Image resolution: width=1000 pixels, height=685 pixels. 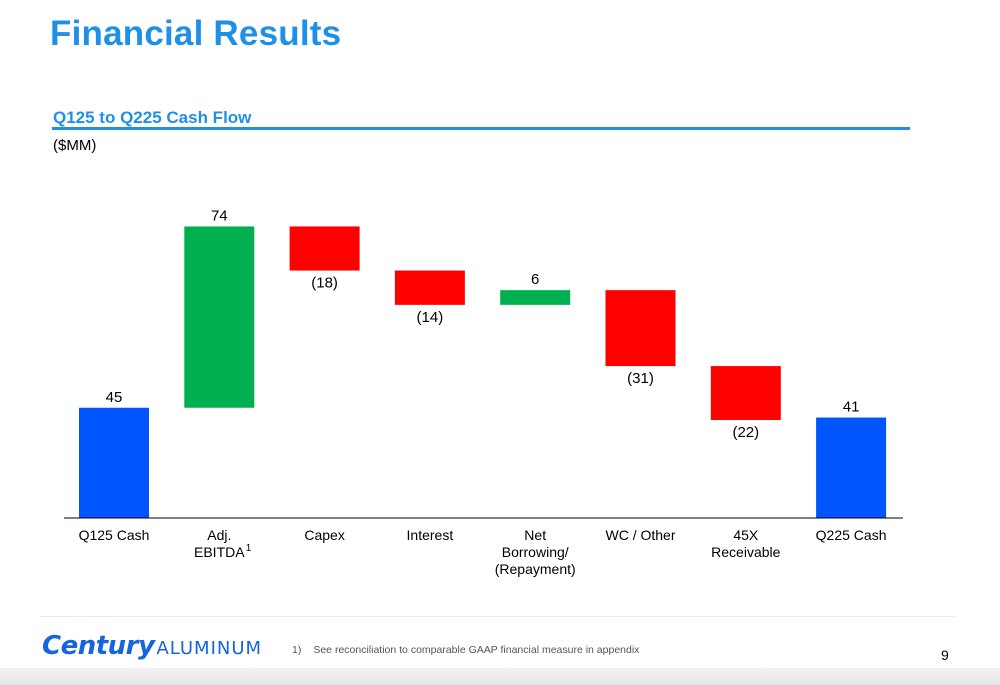 What do you see at coordinates (535, 279) in the screenshot?
I see `data-label-5: 6` at bounding box center [535, 279].